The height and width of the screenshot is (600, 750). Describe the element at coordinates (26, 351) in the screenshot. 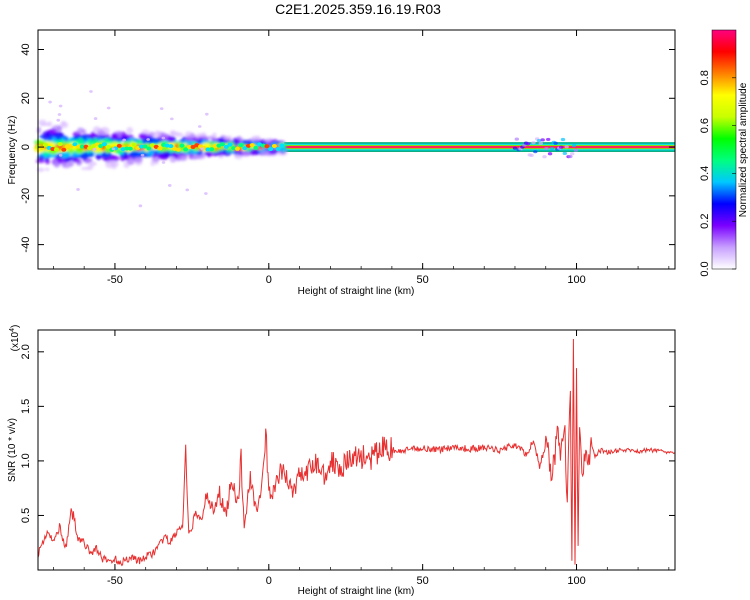

I see `snr-y-tick-label: 2.0` at that location.